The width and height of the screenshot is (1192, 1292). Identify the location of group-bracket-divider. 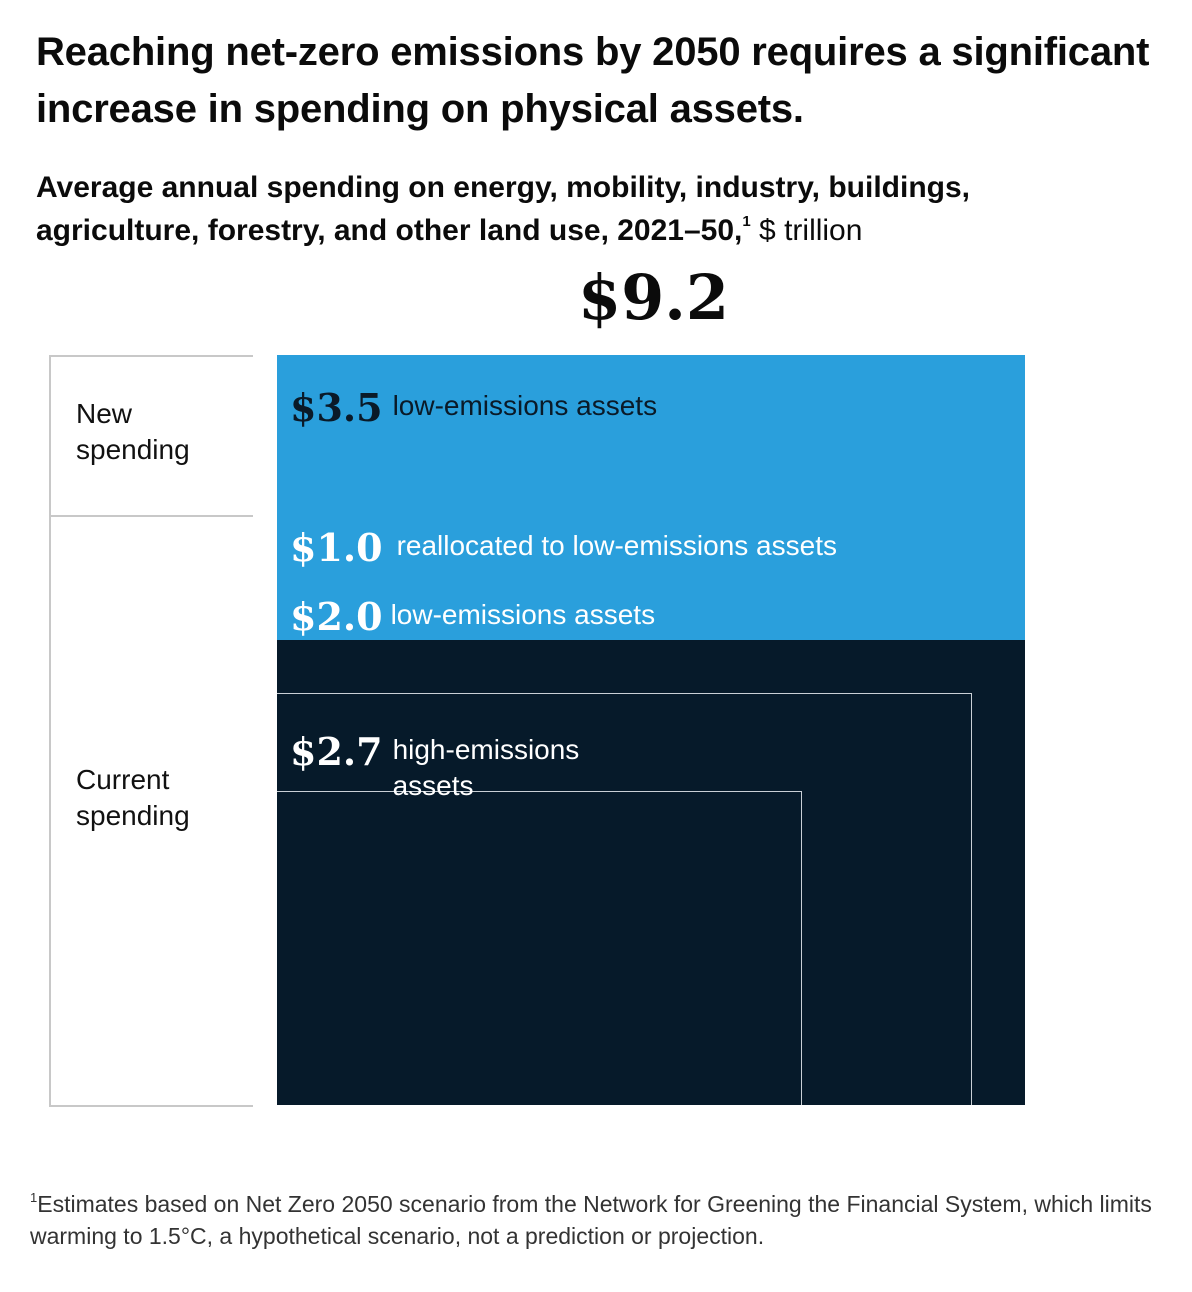
(151, 516).